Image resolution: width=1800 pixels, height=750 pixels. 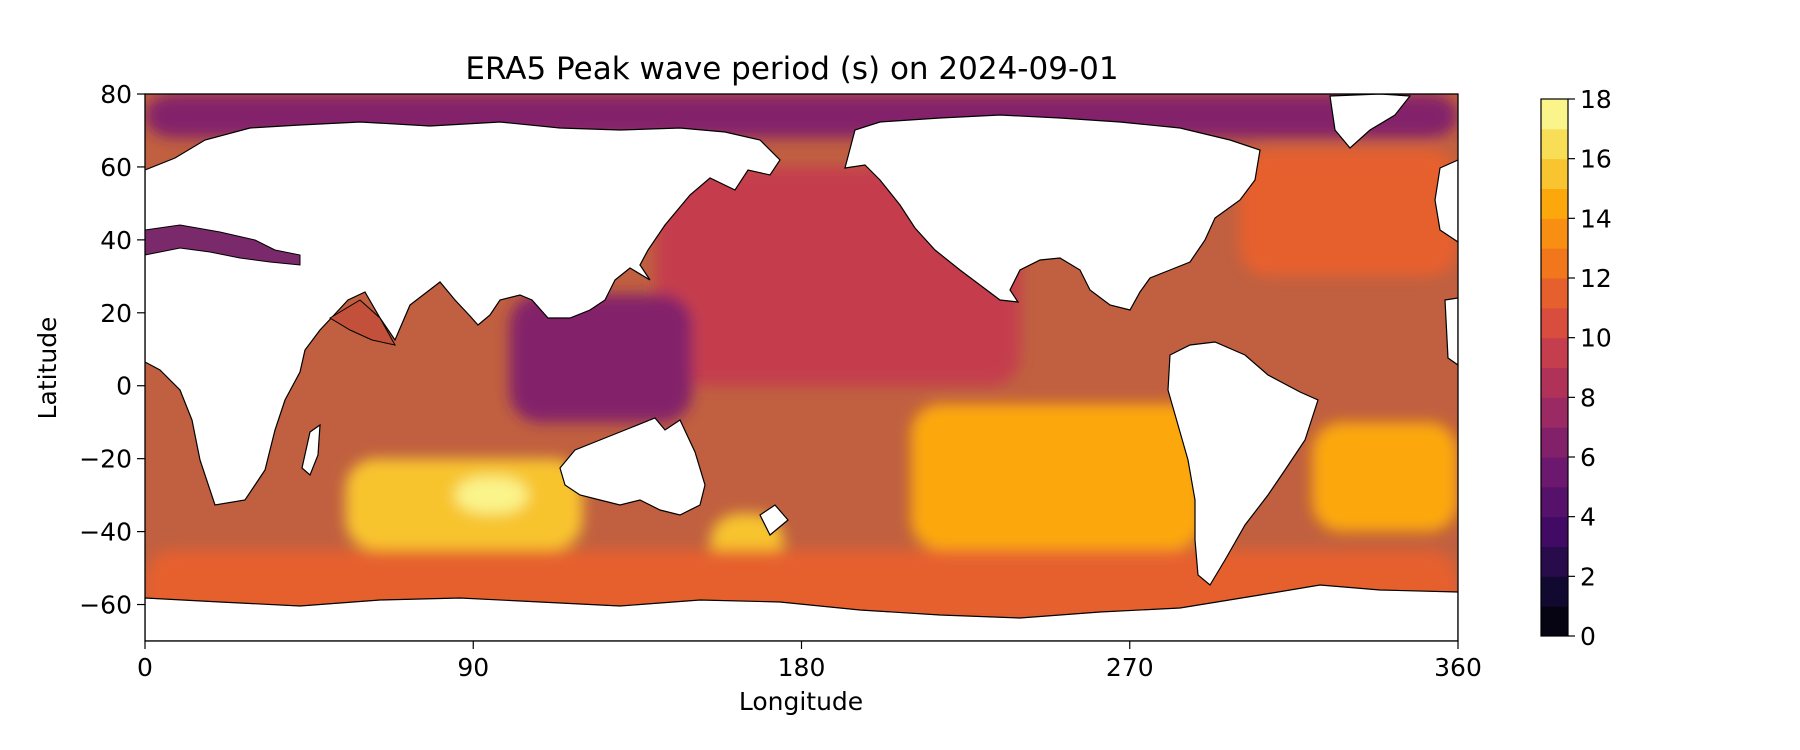 What do you see at coordinates (1596, 338) in the screenshot?
I see `colorbar-tick-label-5: 10` at bounding box center [1596, 338].